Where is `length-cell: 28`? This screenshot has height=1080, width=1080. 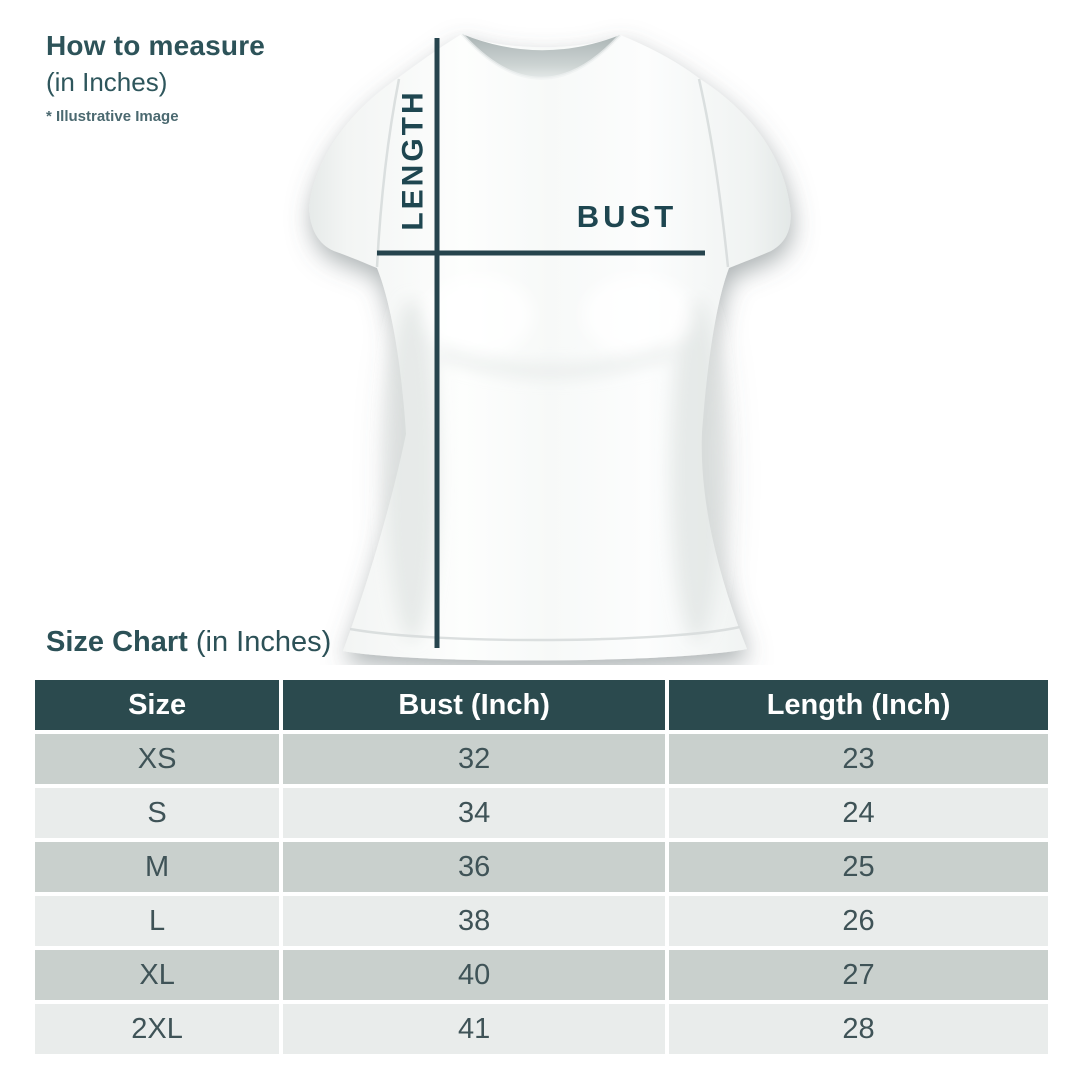
length-cell: 28 is located at coordinates (858, 1029).